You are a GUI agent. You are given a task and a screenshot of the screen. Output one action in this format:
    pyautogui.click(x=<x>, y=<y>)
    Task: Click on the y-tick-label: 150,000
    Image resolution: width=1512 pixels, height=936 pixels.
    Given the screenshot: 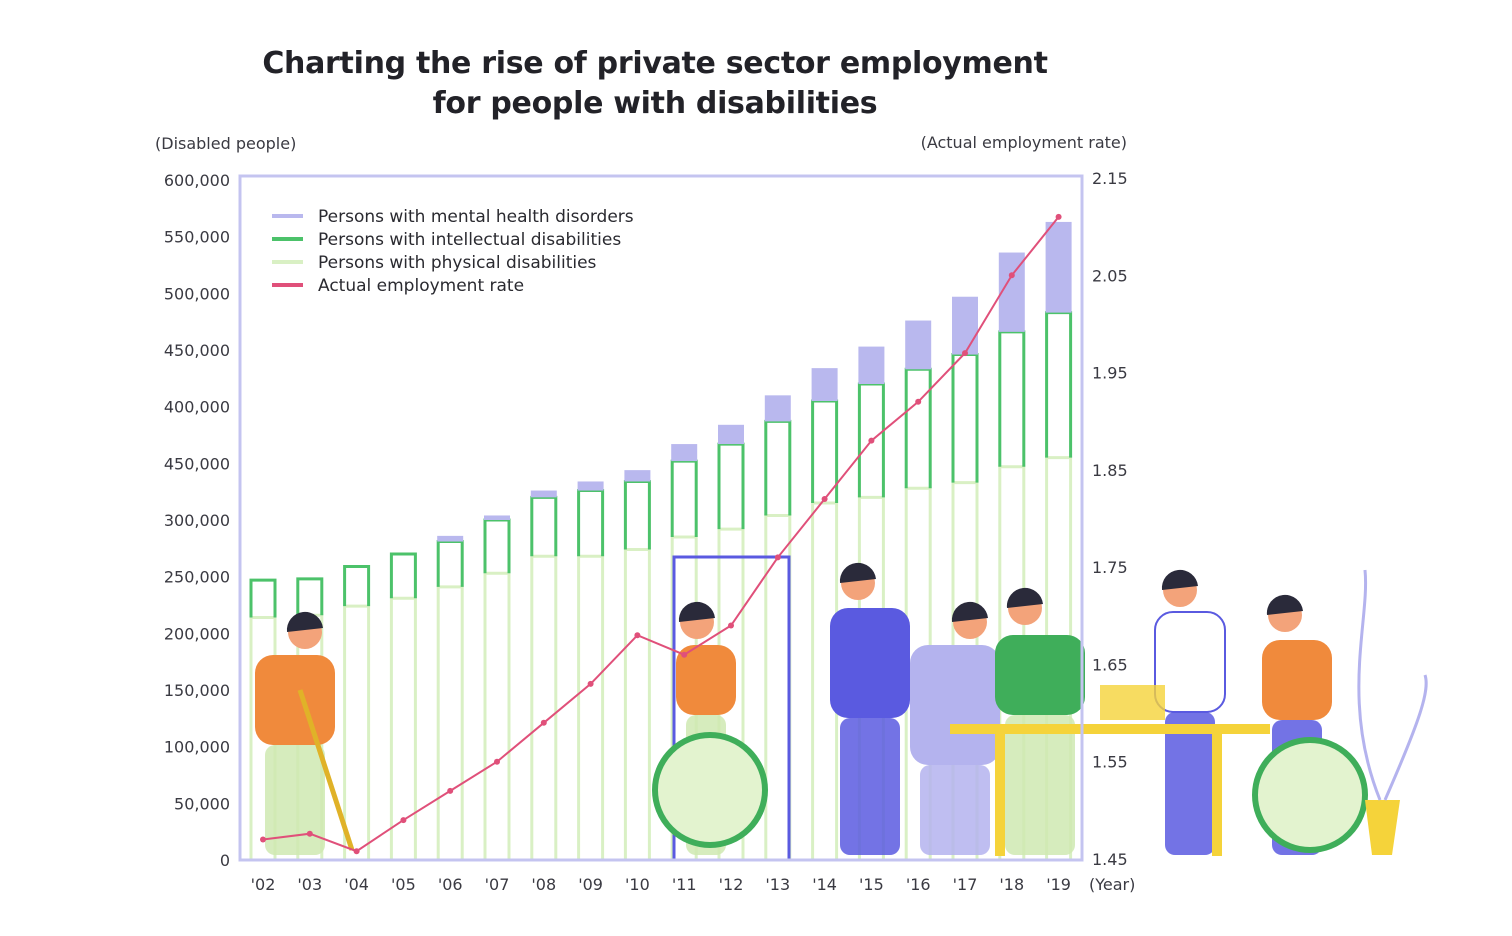 What is the action you would take?
    pyautogui.click(x=197, y=690)
    